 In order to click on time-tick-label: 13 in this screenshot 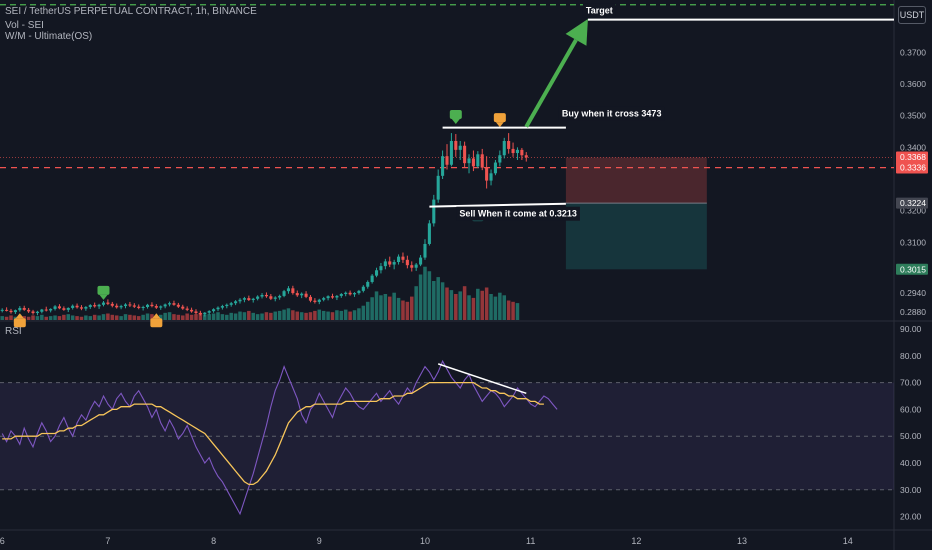, I will do `click(742, 541)`.